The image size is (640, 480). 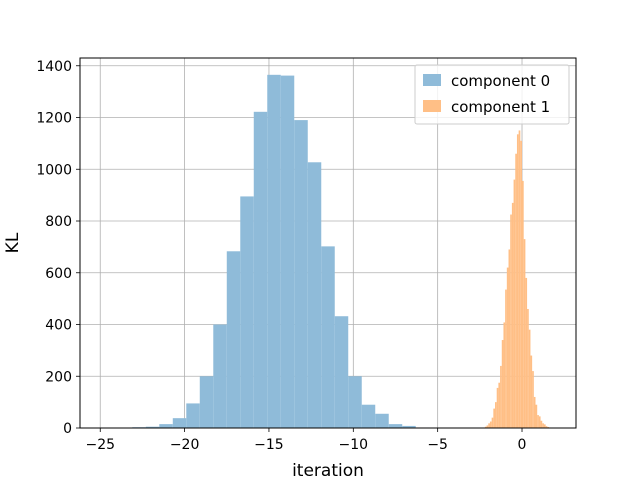 What do you see at coordinates (58, 222) in the screenshot?
I see `y-tick-label: 800` at bounding box center [58, 222].